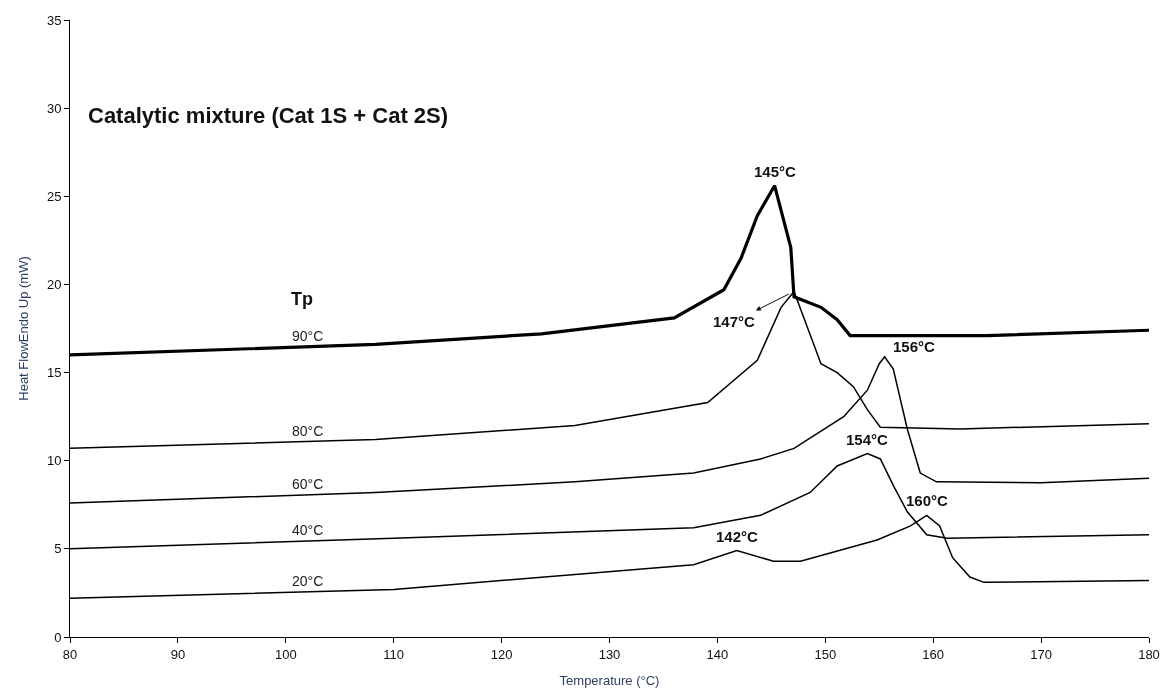 Image resolution: width=1172 pixels, height=698 pixels. Describe the element at coordinates (308, 581) in the screenshot. I see `series-label: 20°C` at that location.